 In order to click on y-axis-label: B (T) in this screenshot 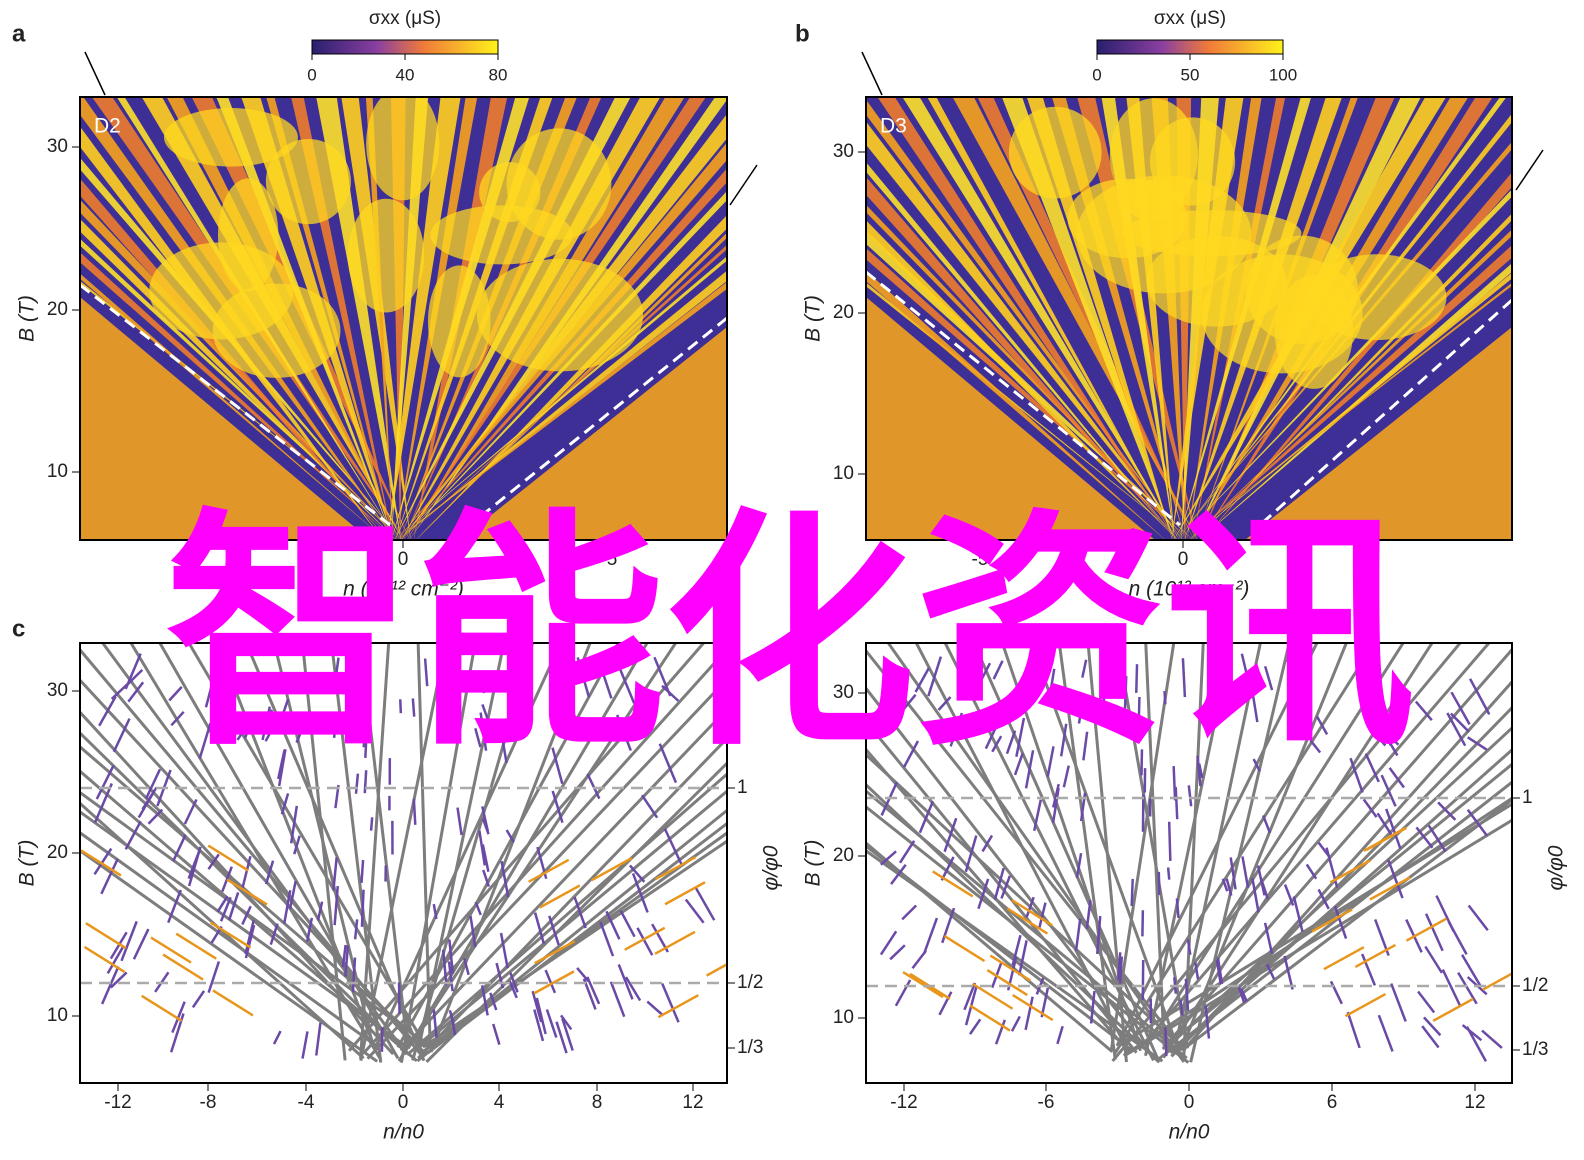, I will do `click(27, 863)`.